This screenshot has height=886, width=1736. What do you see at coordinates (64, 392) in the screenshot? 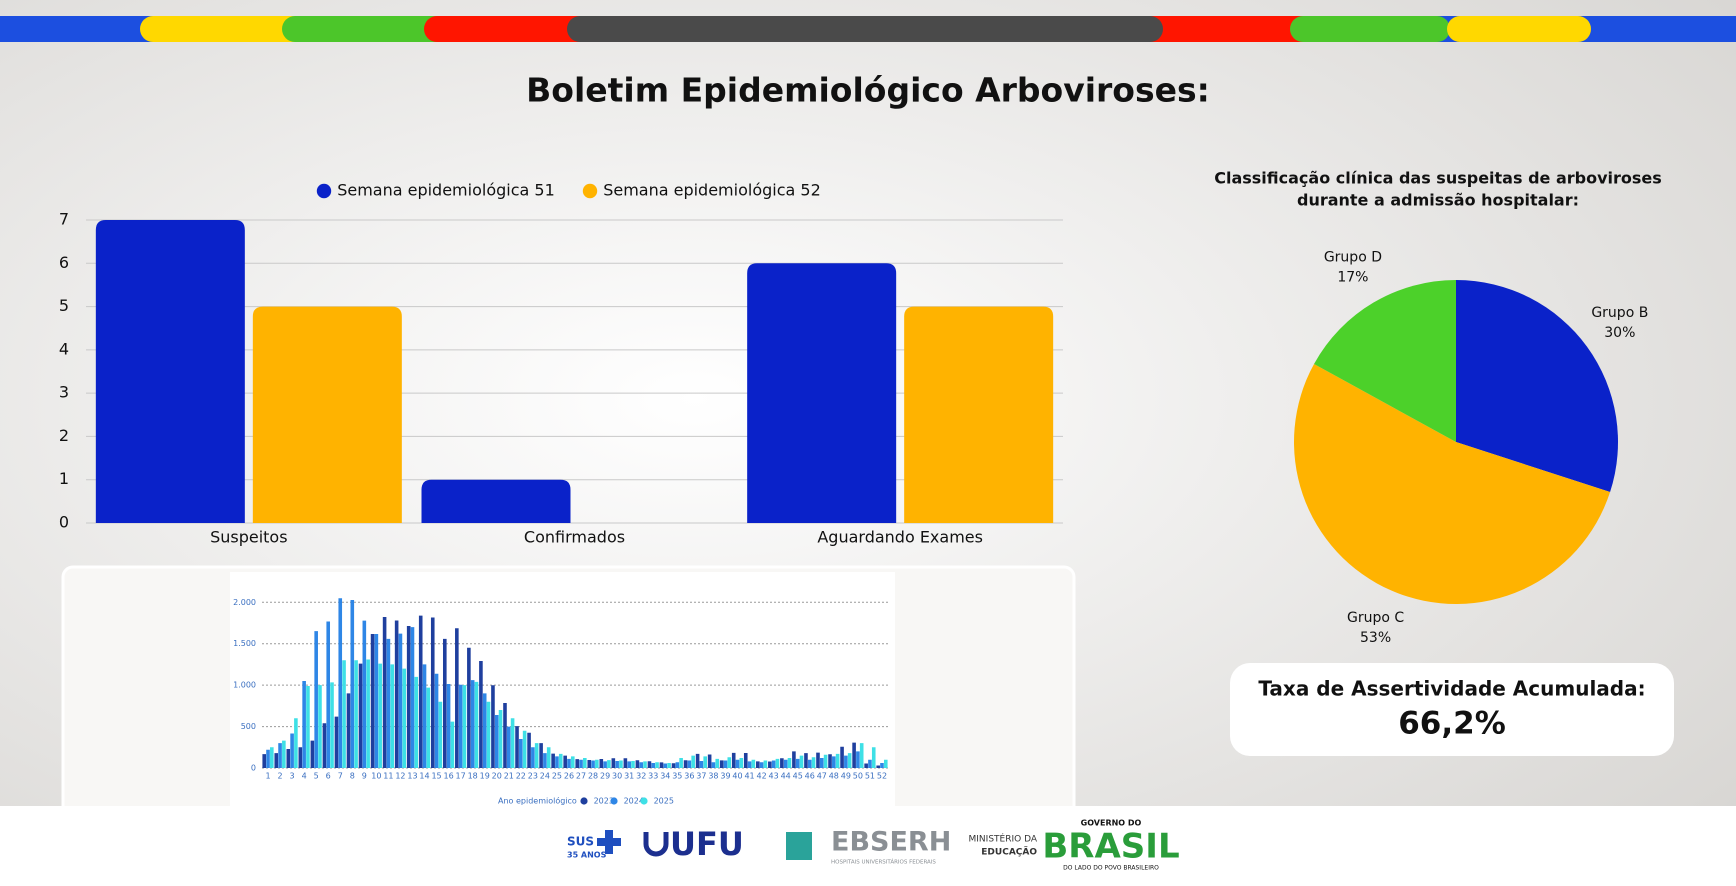
I see `y-tick-label: 3` at bounding box center [64, 392].